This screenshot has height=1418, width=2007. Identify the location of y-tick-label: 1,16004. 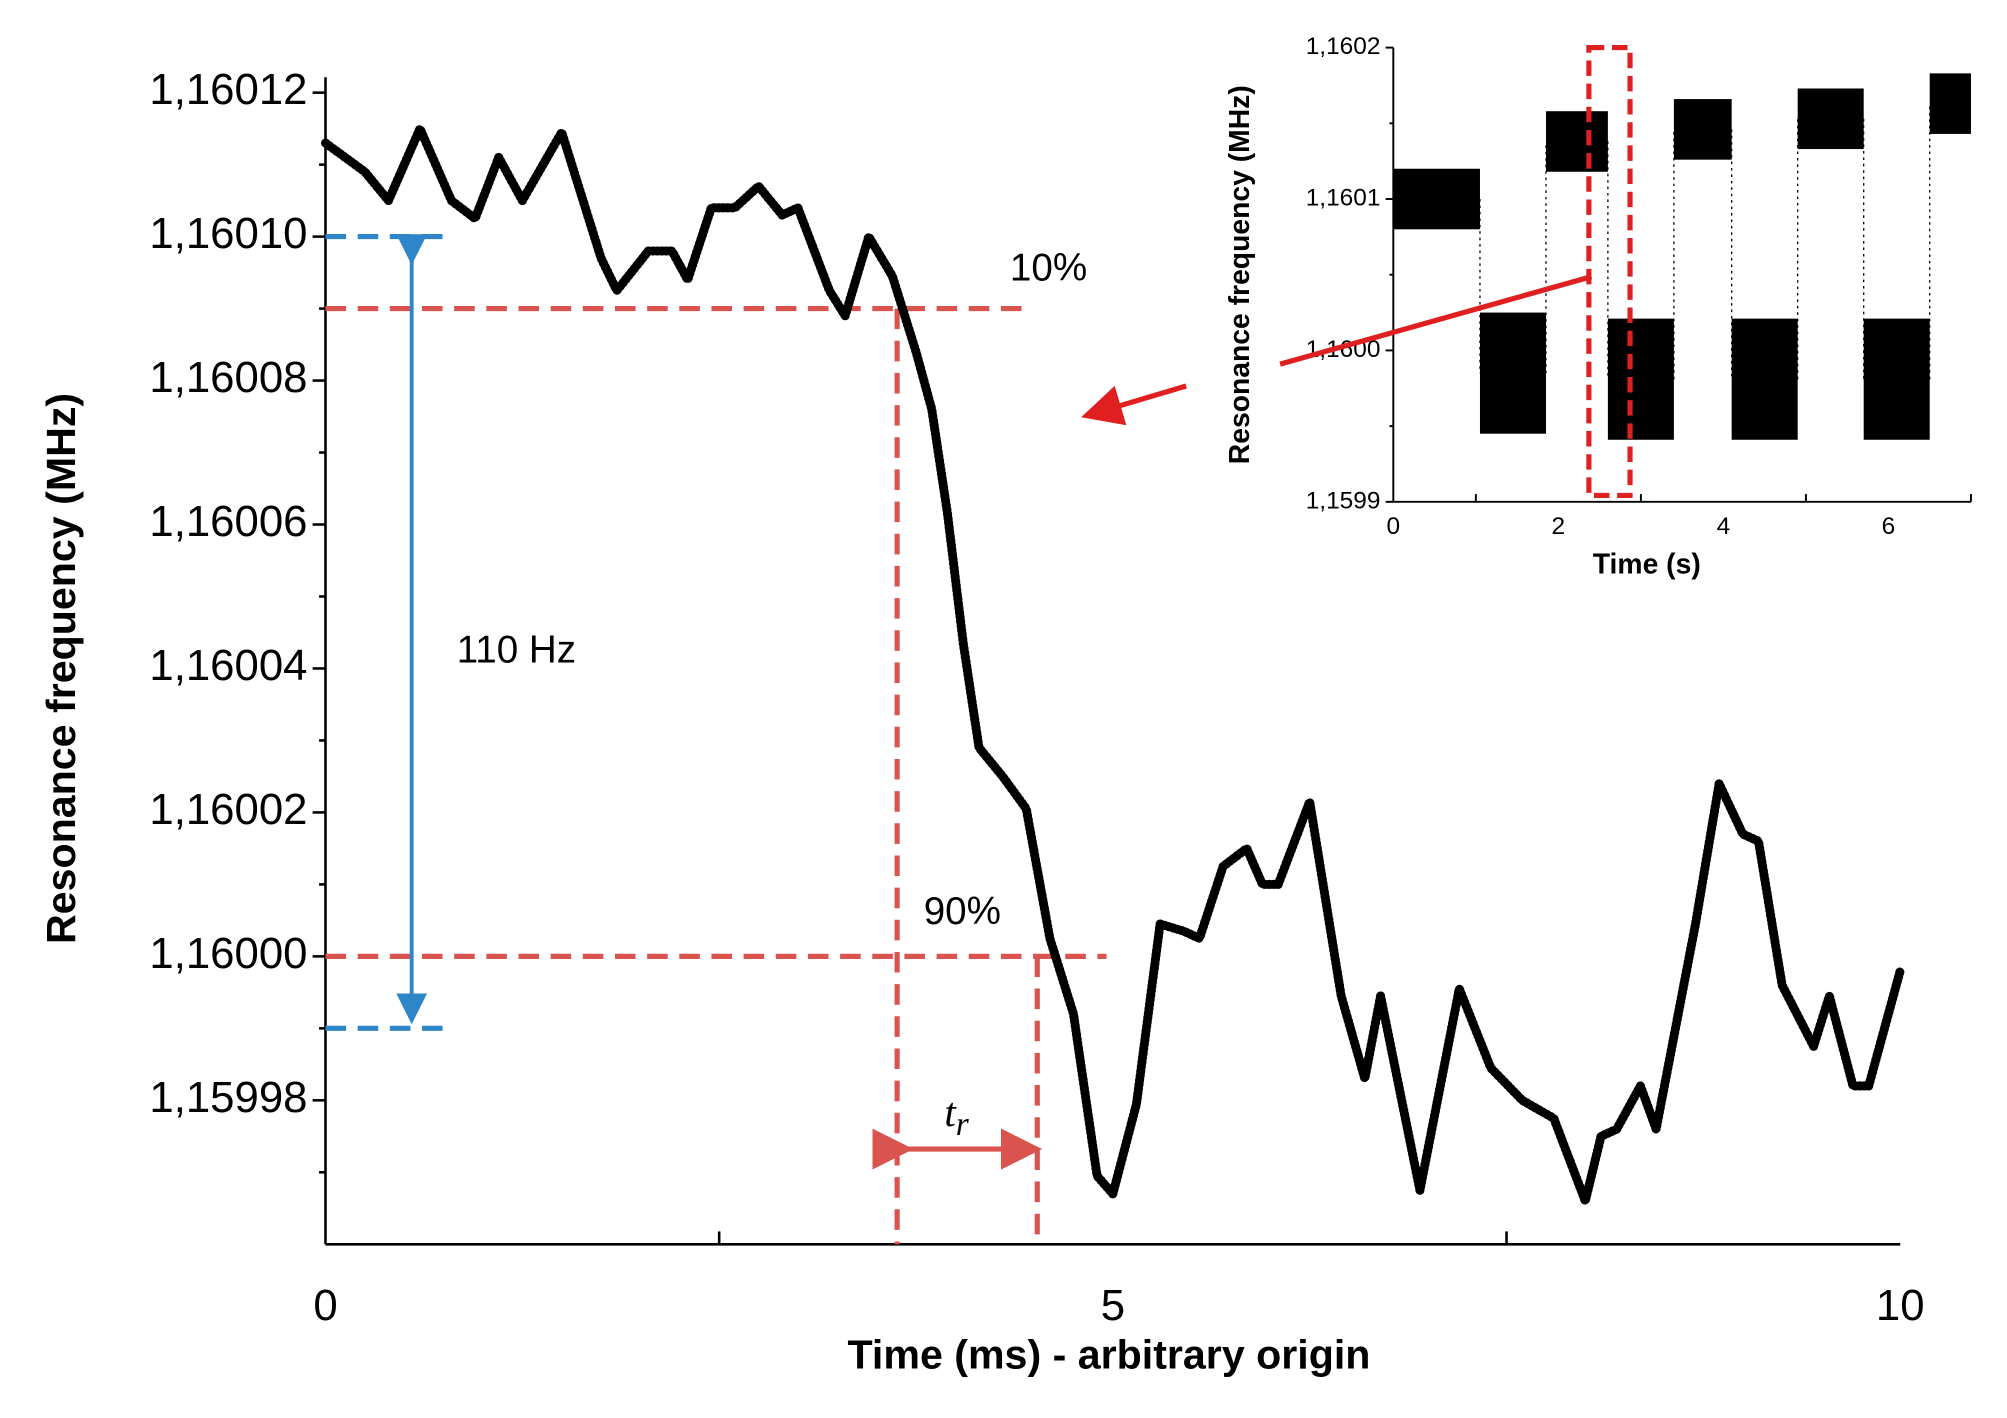
(228, 665).